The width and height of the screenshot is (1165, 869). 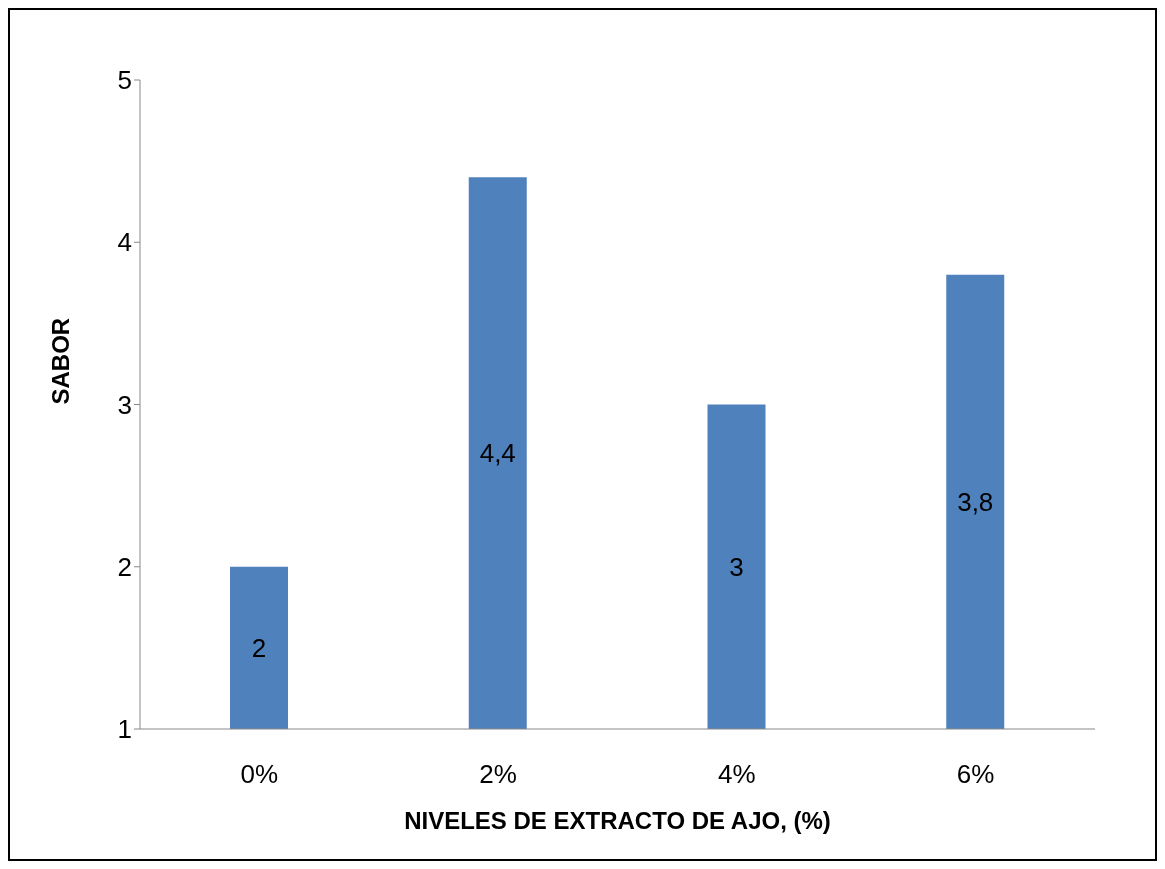 I want to click on data-label: 4,4, so click(x=497, y=453).